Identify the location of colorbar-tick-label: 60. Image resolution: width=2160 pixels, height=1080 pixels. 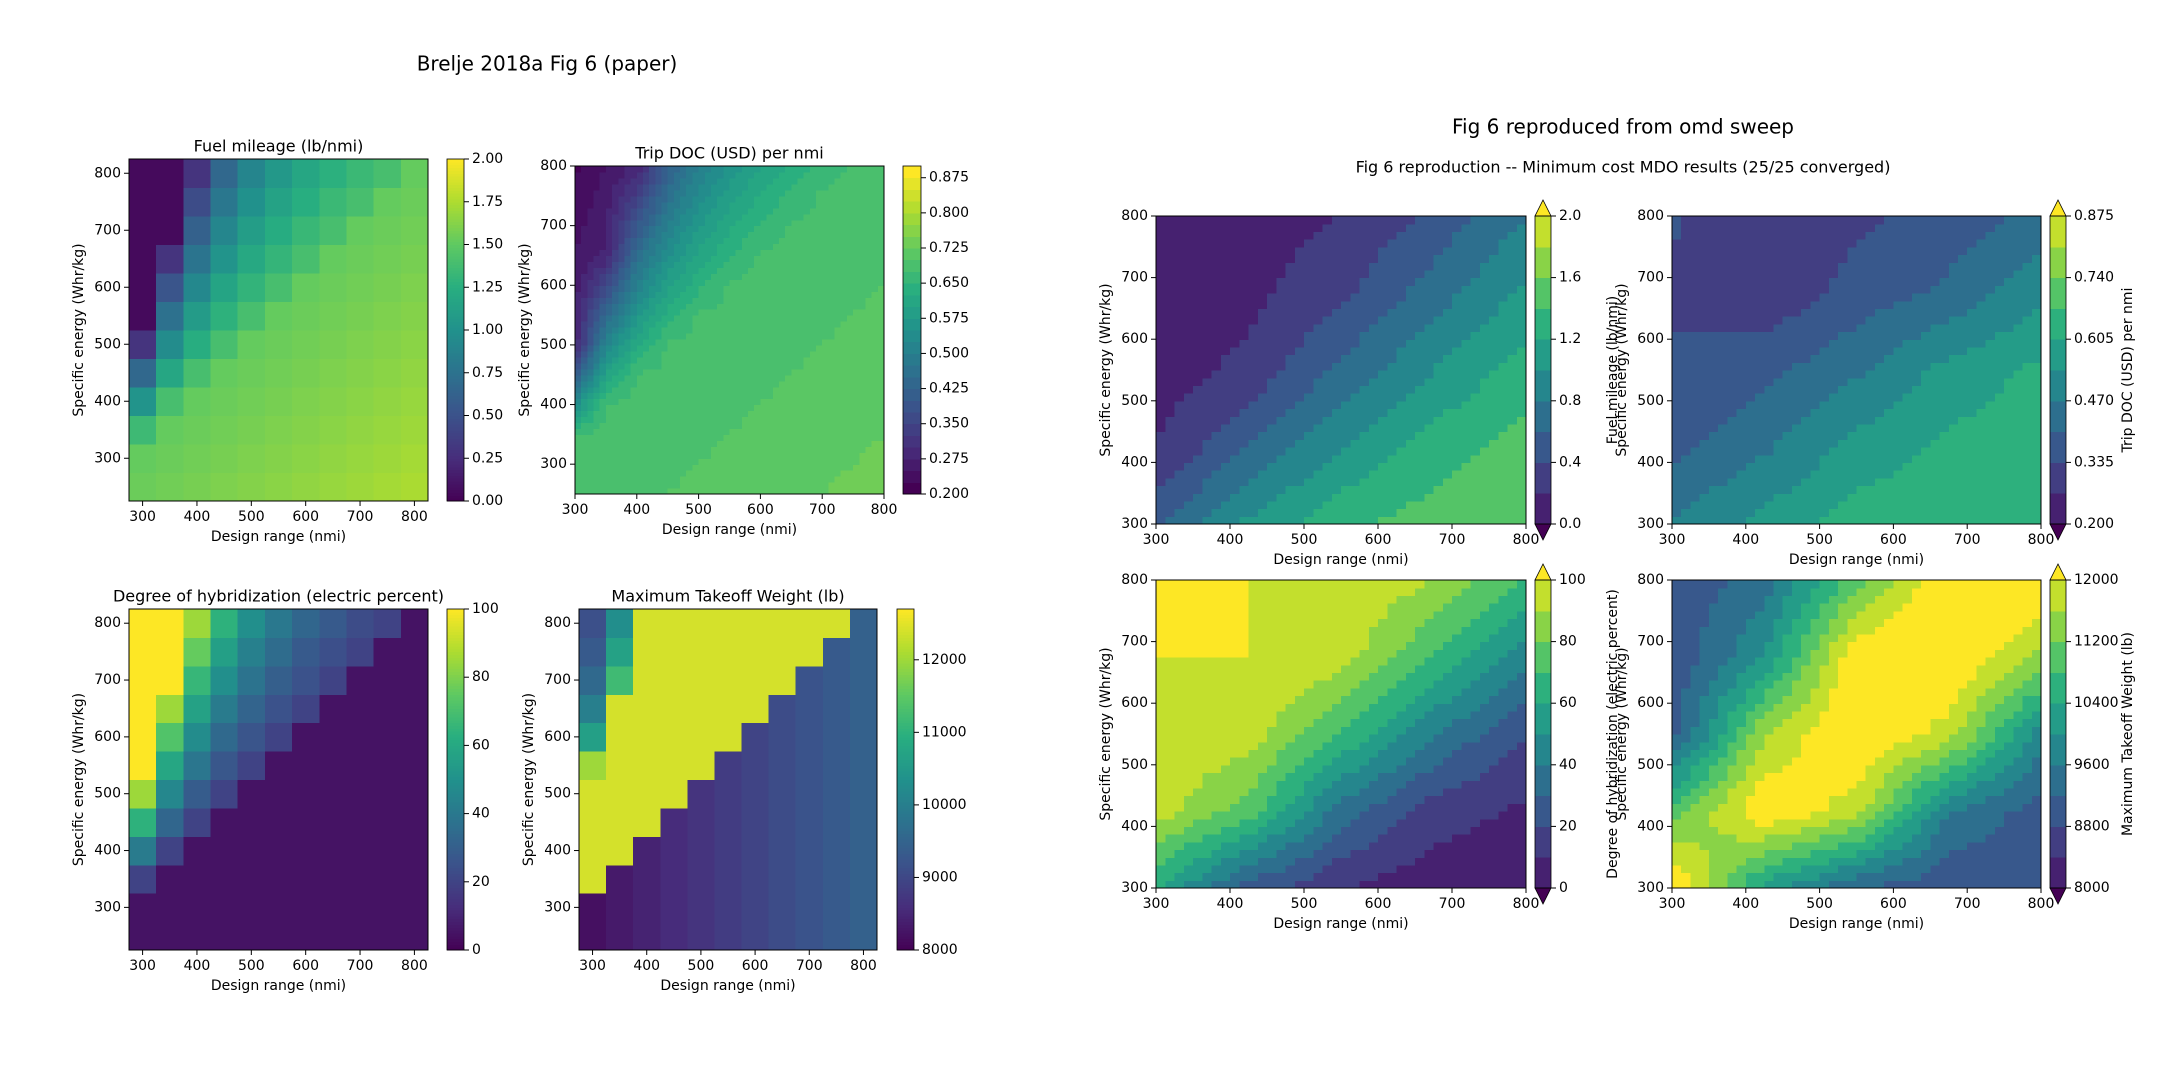
(481, 745).